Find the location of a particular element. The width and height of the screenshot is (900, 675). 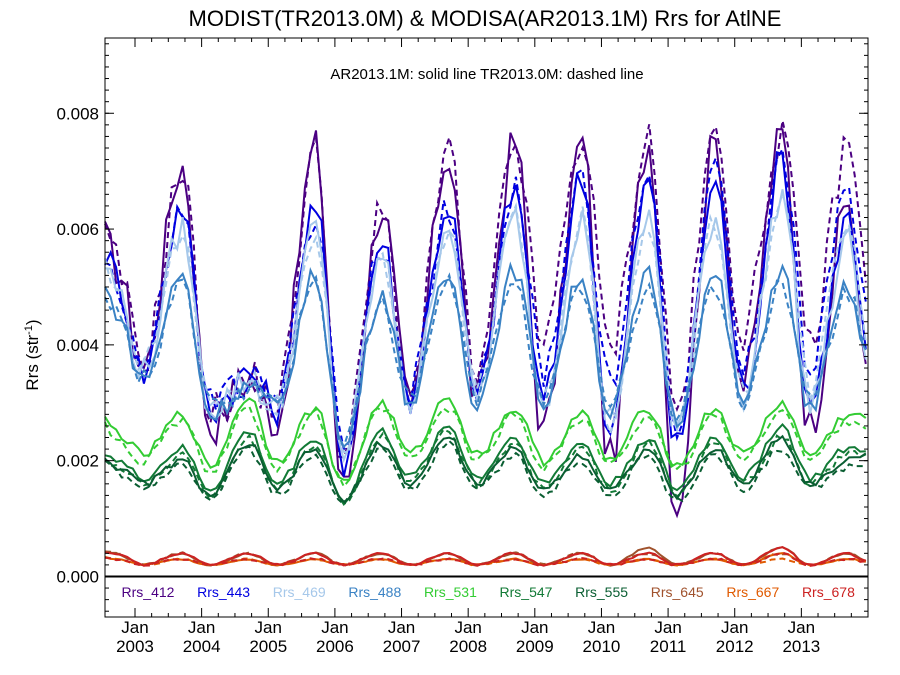

legend-entry: Rrs_667 is located at coordinates (752, 592).